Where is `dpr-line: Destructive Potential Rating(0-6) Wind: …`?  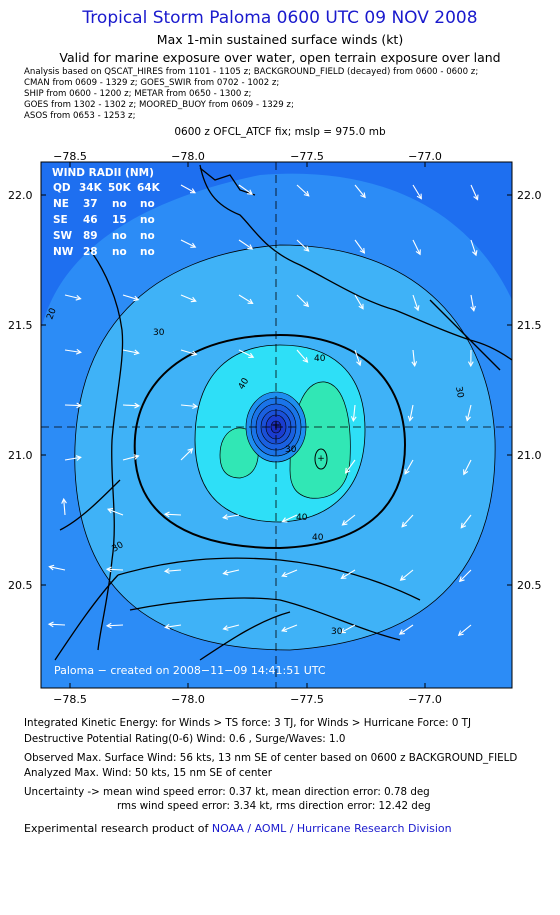 dpr-line: Destructive Potential Rating(0-6) Wind: … is located at coordinates (185, 739).